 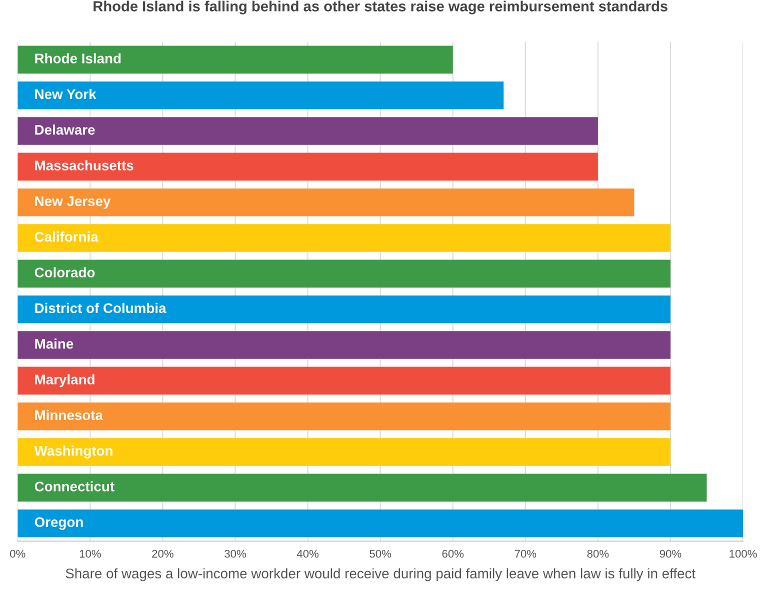 I want to click on x-tick-label: 70%, so click(x=525, y=554).